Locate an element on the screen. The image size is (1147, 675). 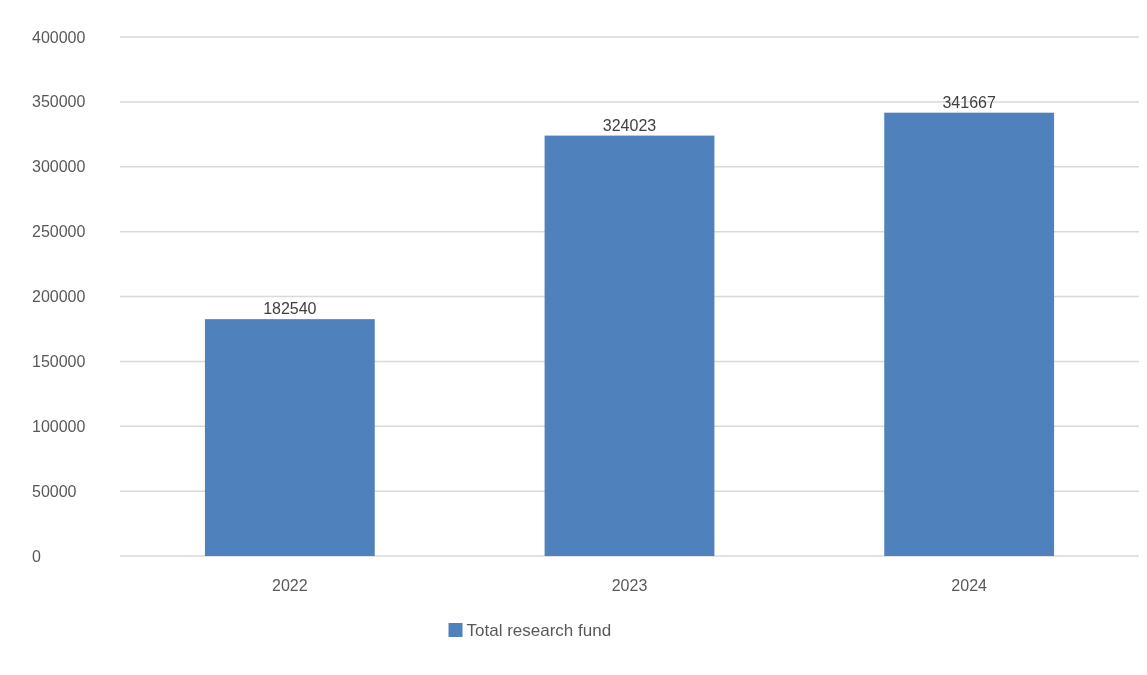
y-tick-label: 250000 is located at coordinates (59, 232).